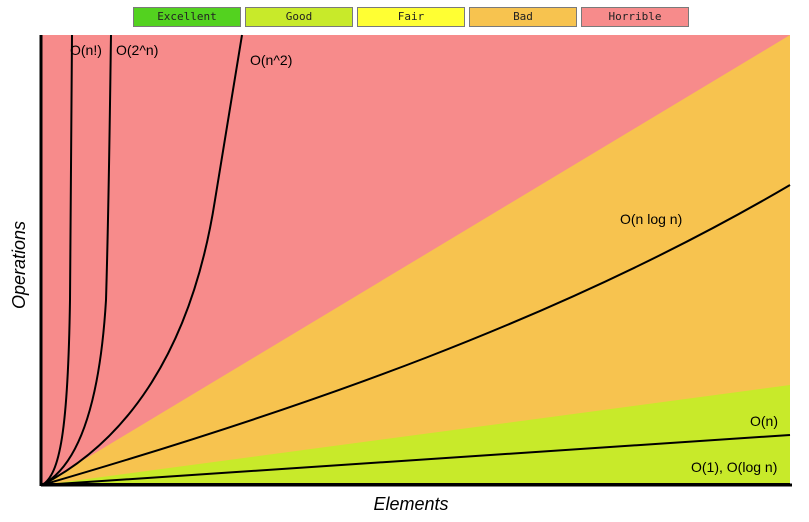  Describe the element at coordinates (19, 265) in the screenshot. I see `y-axis-title: Operations` at that location.